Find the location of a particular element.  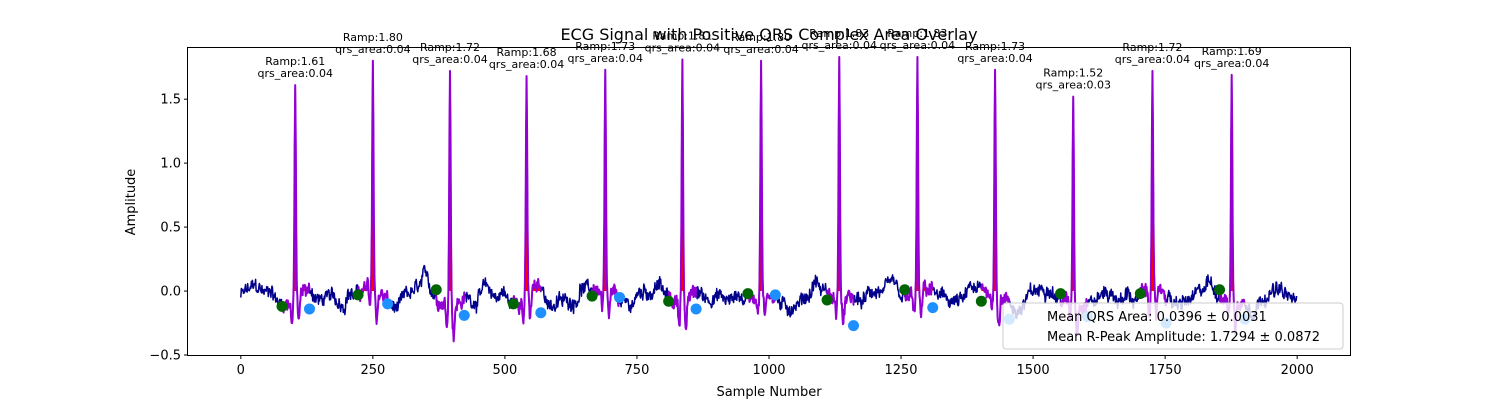

y-axis-label: Amplitude is located at coordinates (131, 202).